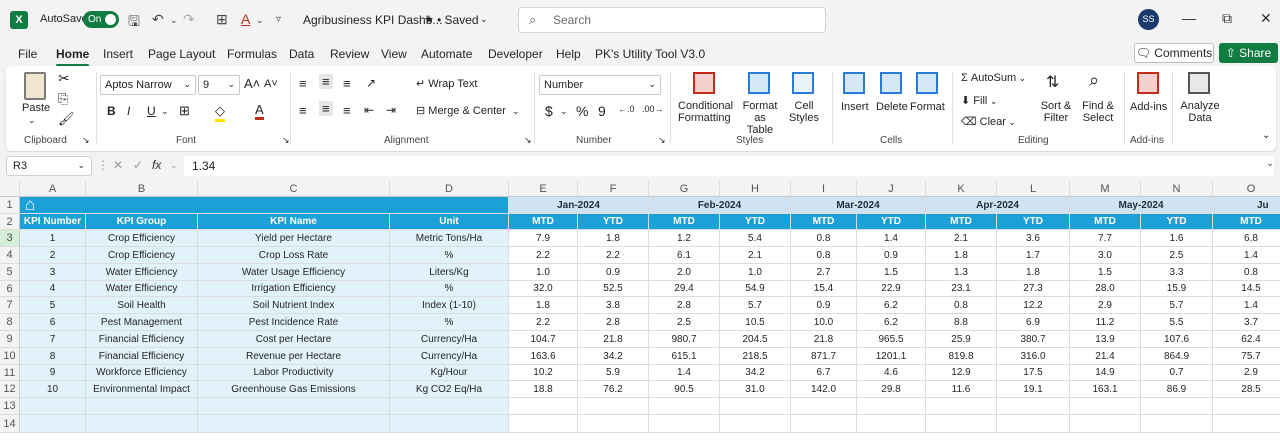 Image resolution: width=1280 pixels, height=448 pixels. What do you see at coordinates (129, 111) in the screenshot?
I see `italic-icon: I` at bounding box center [129, 111].